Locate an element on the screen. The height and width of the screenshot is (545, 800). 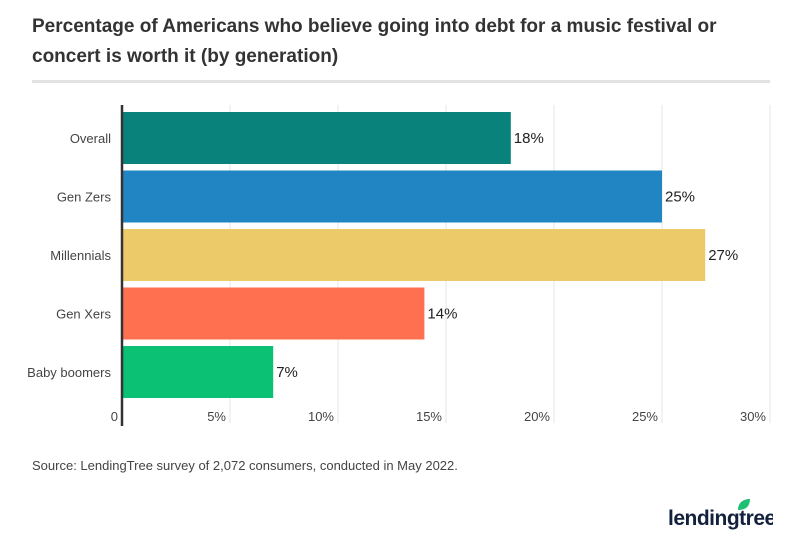
lendingtree-logo: lendingtree is located at coordinates (720, 514).